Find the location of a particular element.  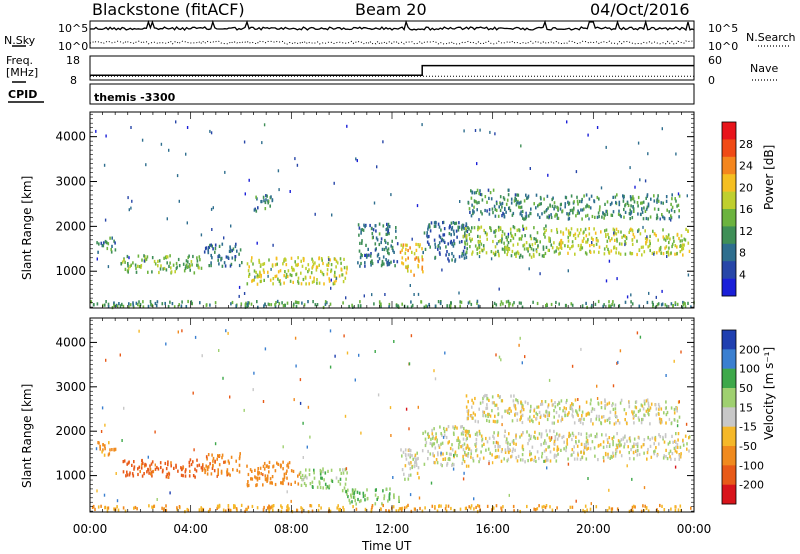

power-colorbar-tick: 24 is located at coordinates (746, 166).